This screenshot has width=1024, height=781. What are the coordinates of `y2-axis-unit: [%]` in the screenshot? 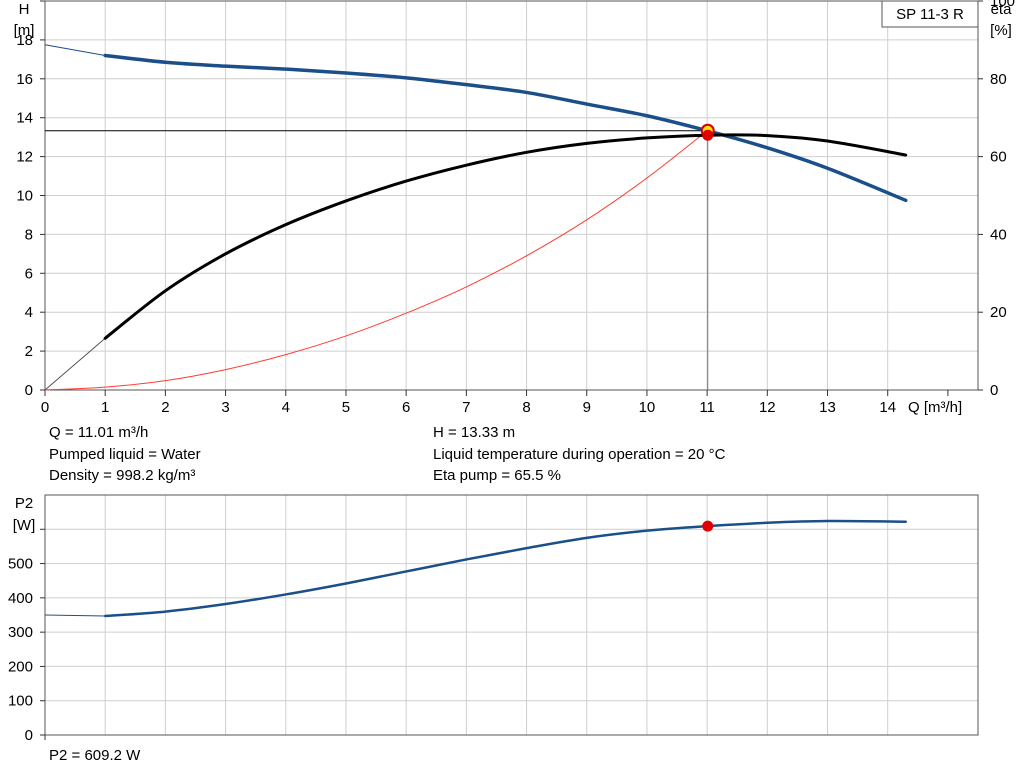 It's located at (1001, 30).